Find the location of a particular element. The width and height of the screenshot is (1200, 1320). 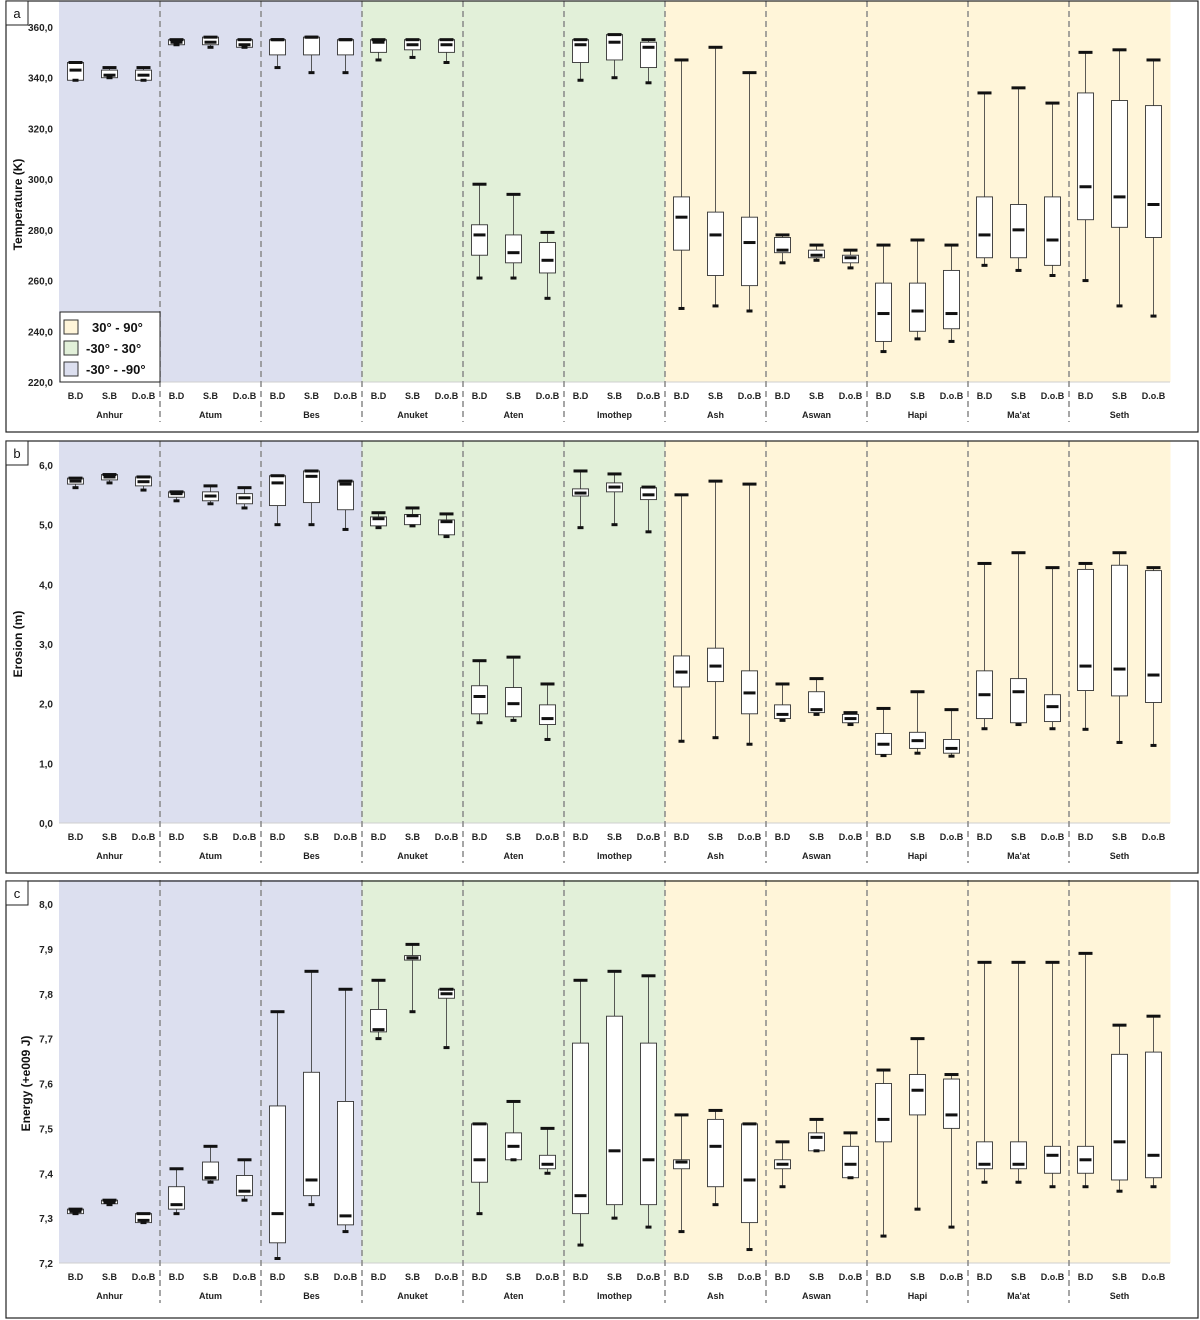

panel-letter: b is located at coordinates (16, 453).